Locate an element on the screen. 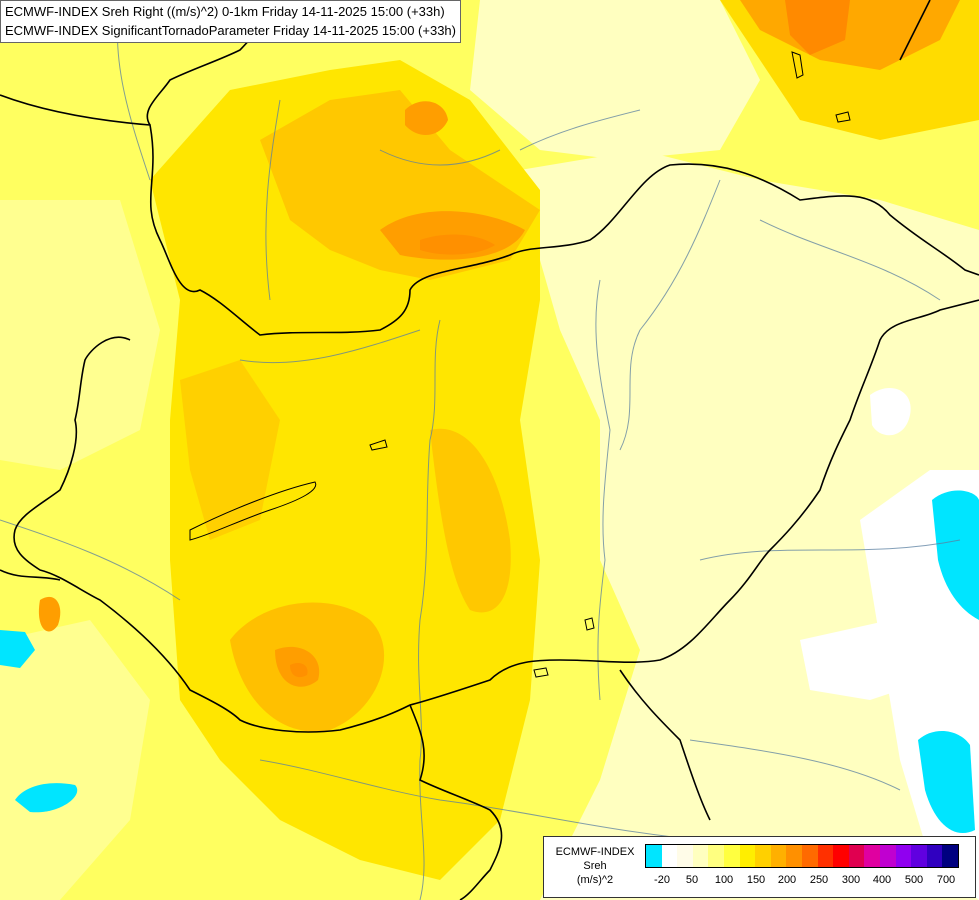 The width and height of the screenshot is (979, 900). legend-title: ECMWF-INDEX Sreh (m/s)^2 is located at coordinates (595, 866).